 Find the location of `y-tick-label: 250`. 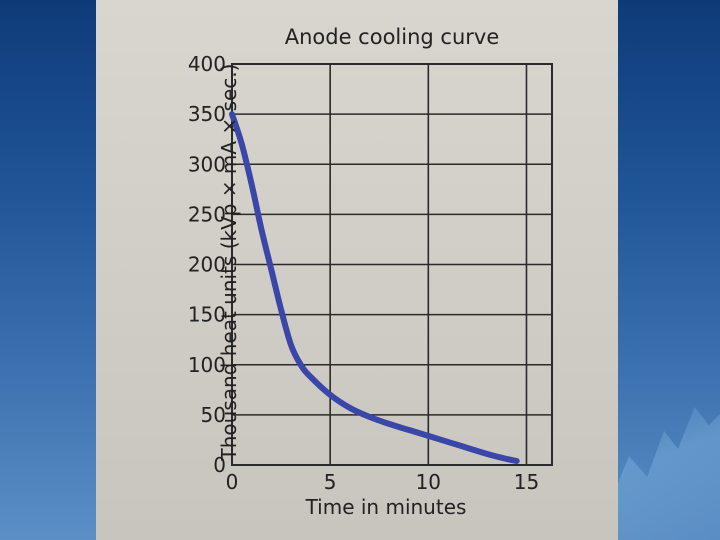

y-tick-label: 250 is located at coordinates (207, 214).